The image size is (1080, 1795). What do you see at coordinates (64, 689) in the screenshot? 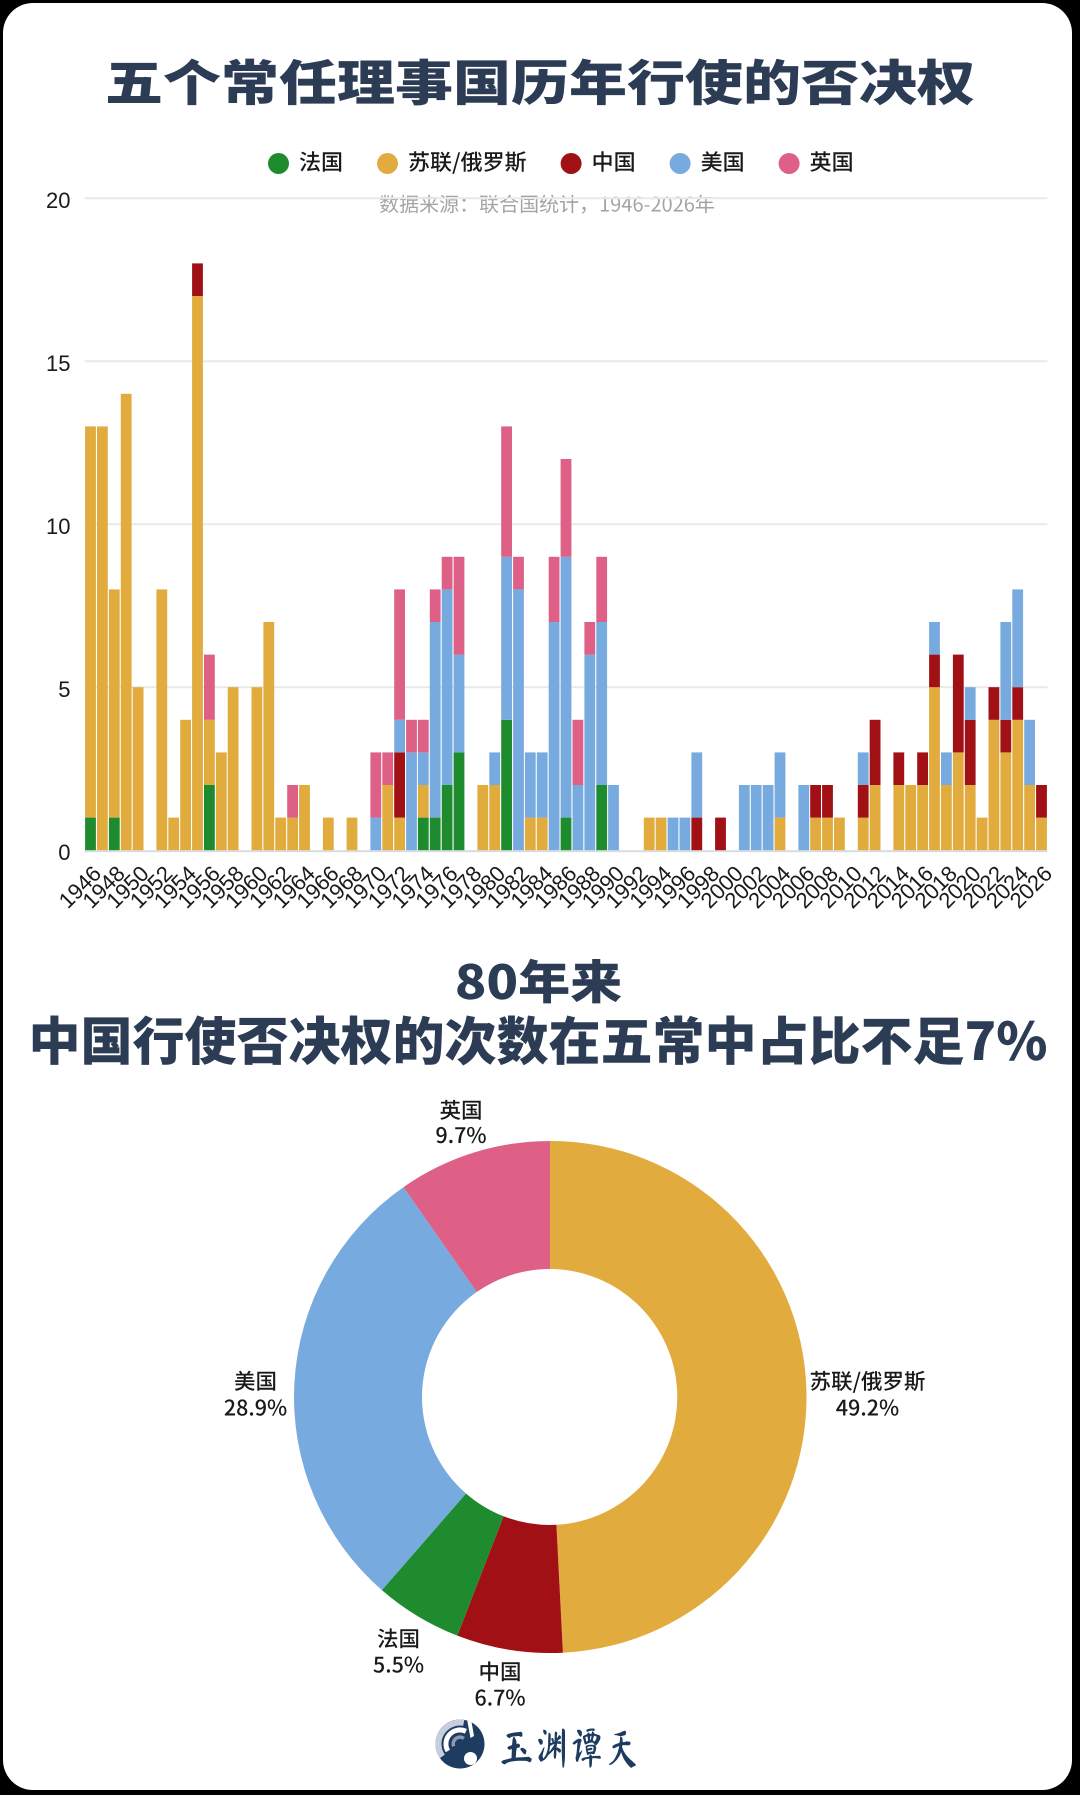
I see `svg-text: 5` at bounding box center [64, 689].